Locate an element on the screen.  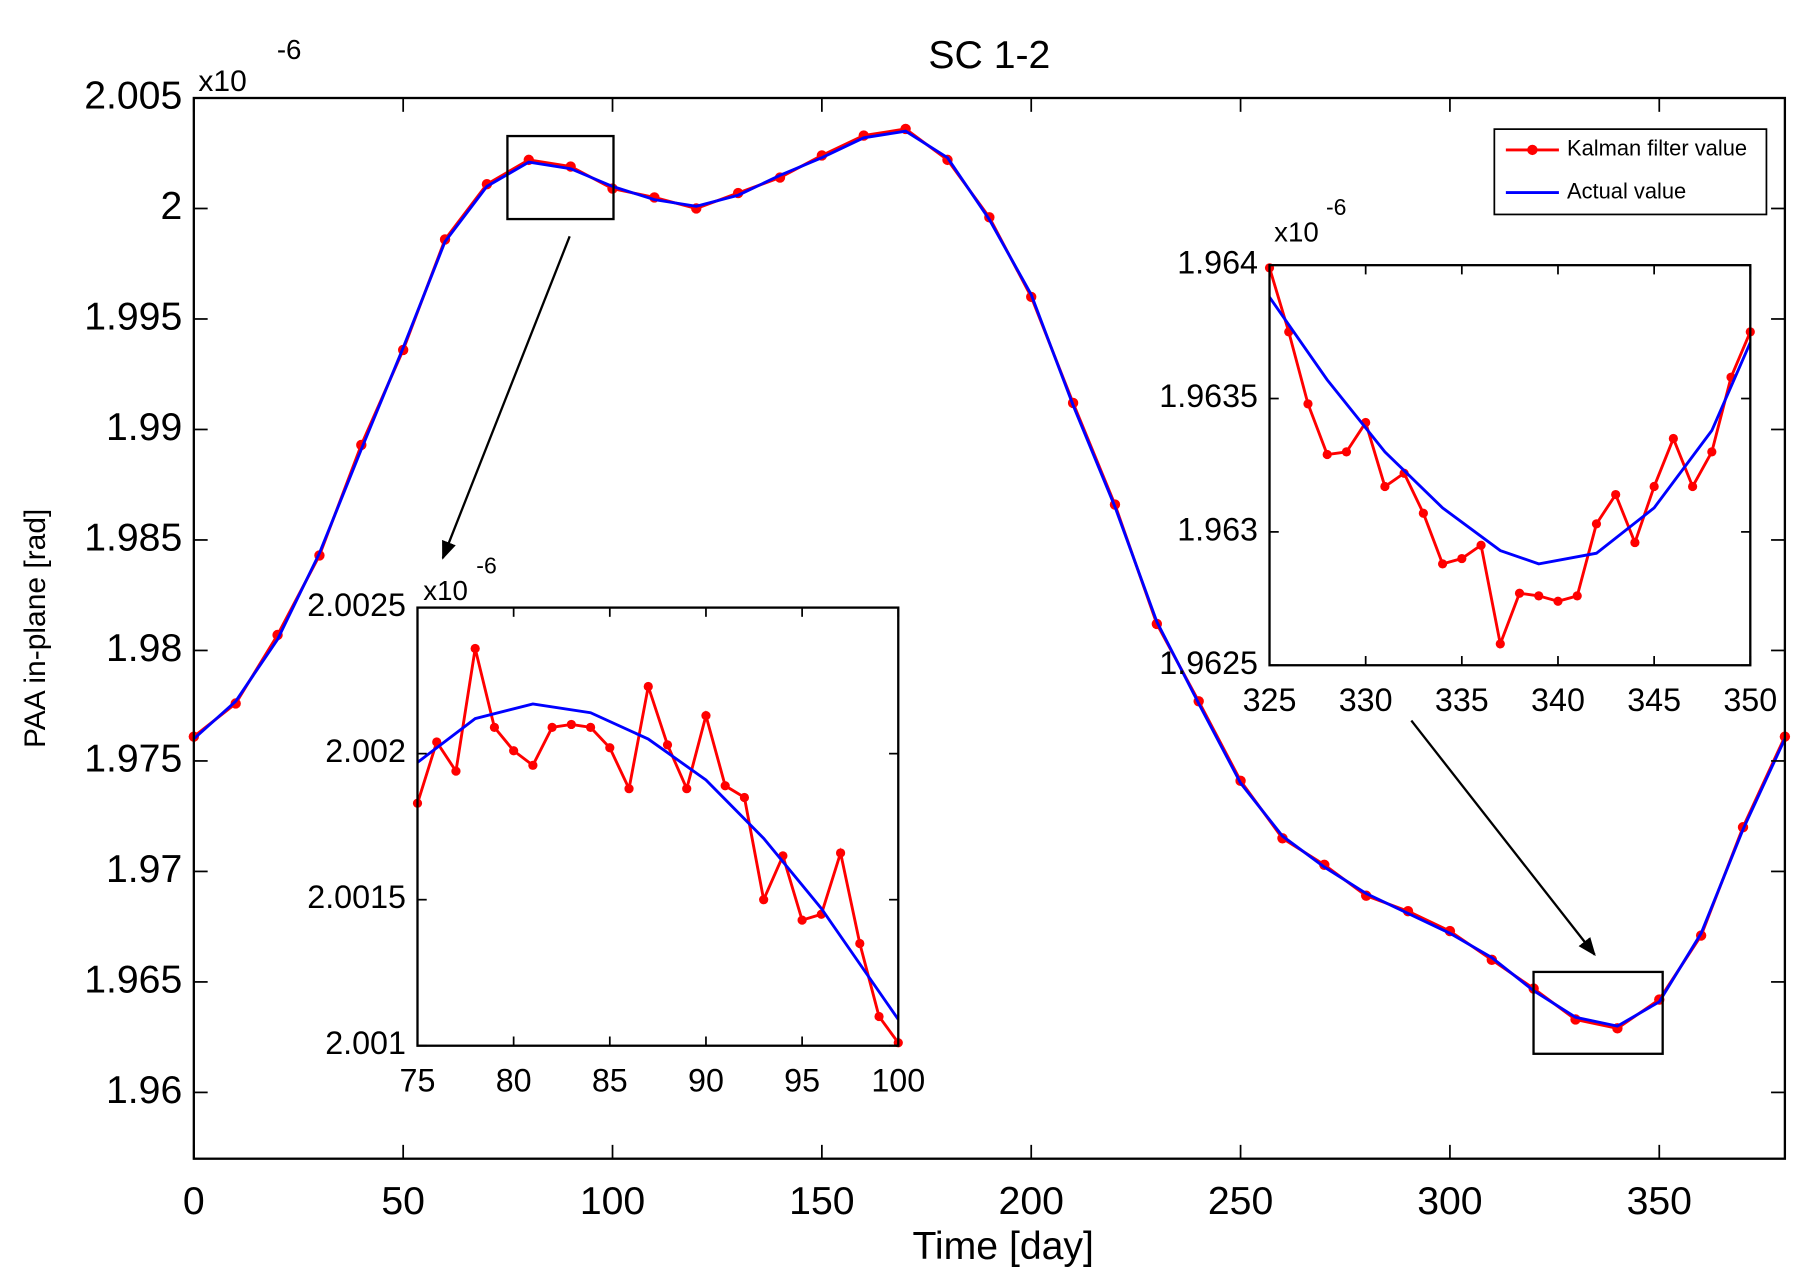
x-tick-label: 75 is located at coordinates (418, 1080).